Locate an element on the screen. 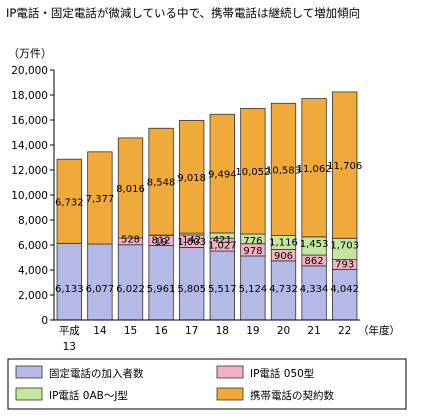 The width and height of the screenshot is (421, 418). data-label: 4,042 is located at coordinates (344, 289).